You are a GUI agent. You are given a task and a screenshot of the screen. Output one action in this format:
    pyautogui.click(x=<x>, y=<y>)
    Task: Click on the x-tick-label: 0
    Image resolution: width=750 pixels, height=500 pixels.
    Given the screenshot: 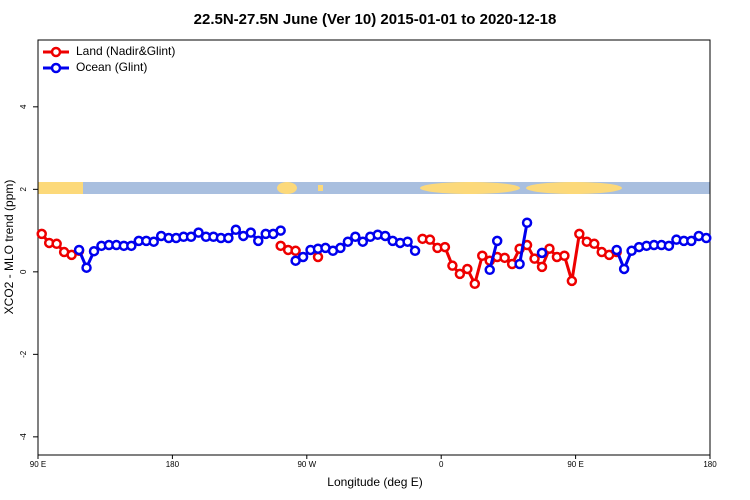 What is the action you would take?
    pyautogui.click(x=441, y=464)
    